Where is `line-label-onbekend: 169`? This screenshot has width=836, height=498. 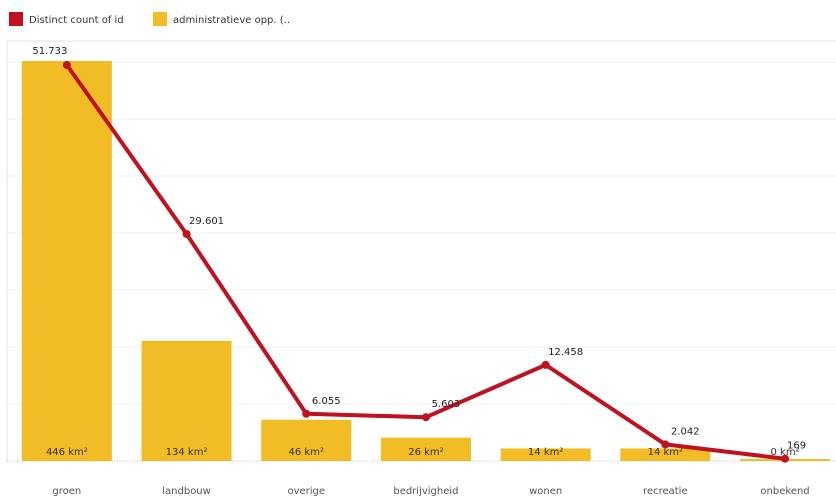 line-label-onbekend: 169 is located at coordinates (796, 446).